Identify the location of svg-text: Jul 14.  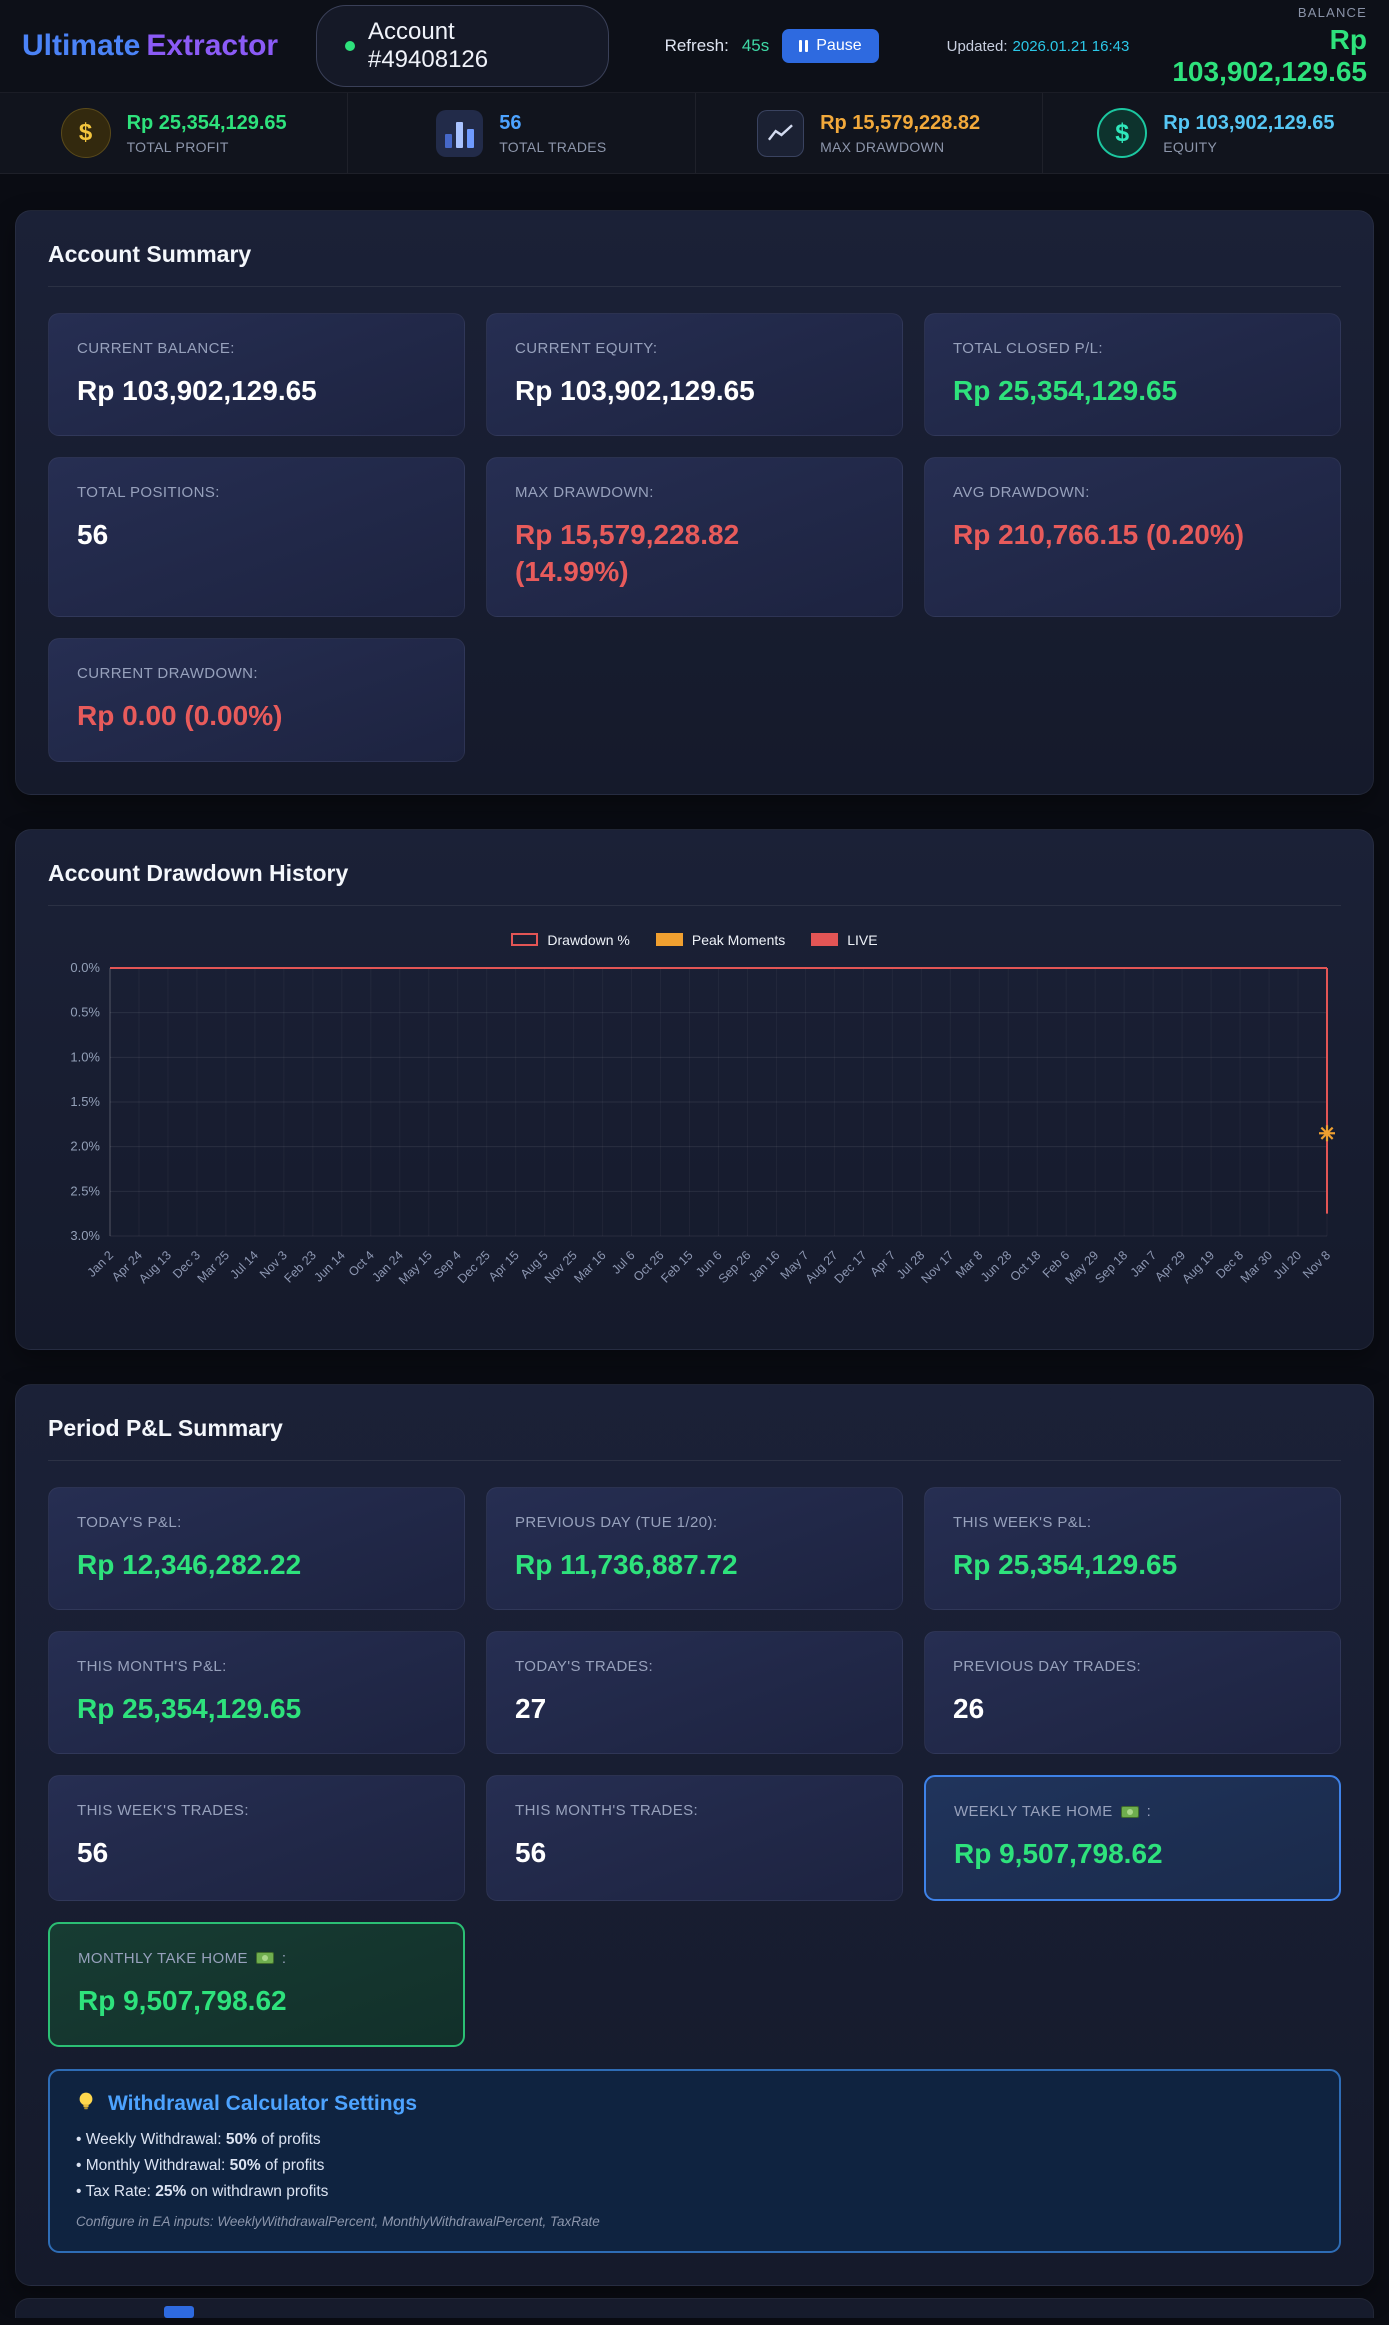
(245, 1265).